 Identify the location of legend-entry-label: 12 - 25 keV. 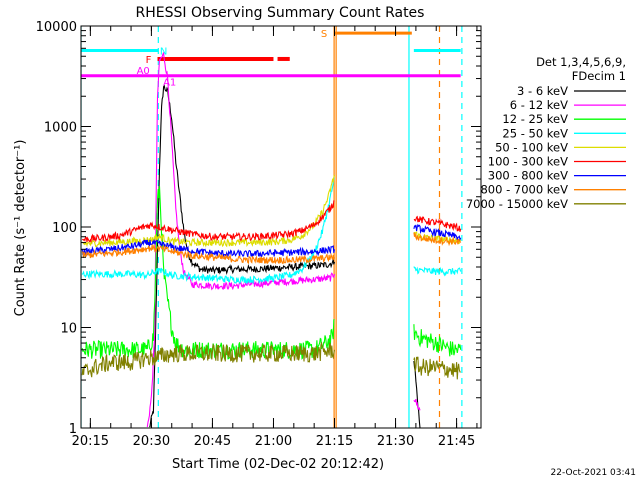
(535, 119).